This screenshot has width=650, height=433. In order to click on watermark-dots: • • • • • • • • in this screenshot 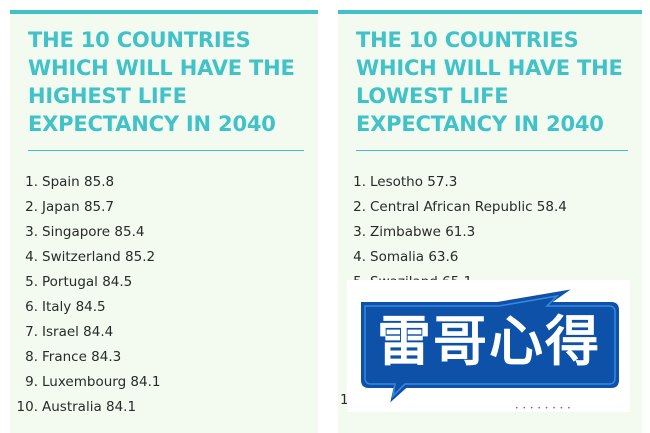, I will do `click(543, 408)`.